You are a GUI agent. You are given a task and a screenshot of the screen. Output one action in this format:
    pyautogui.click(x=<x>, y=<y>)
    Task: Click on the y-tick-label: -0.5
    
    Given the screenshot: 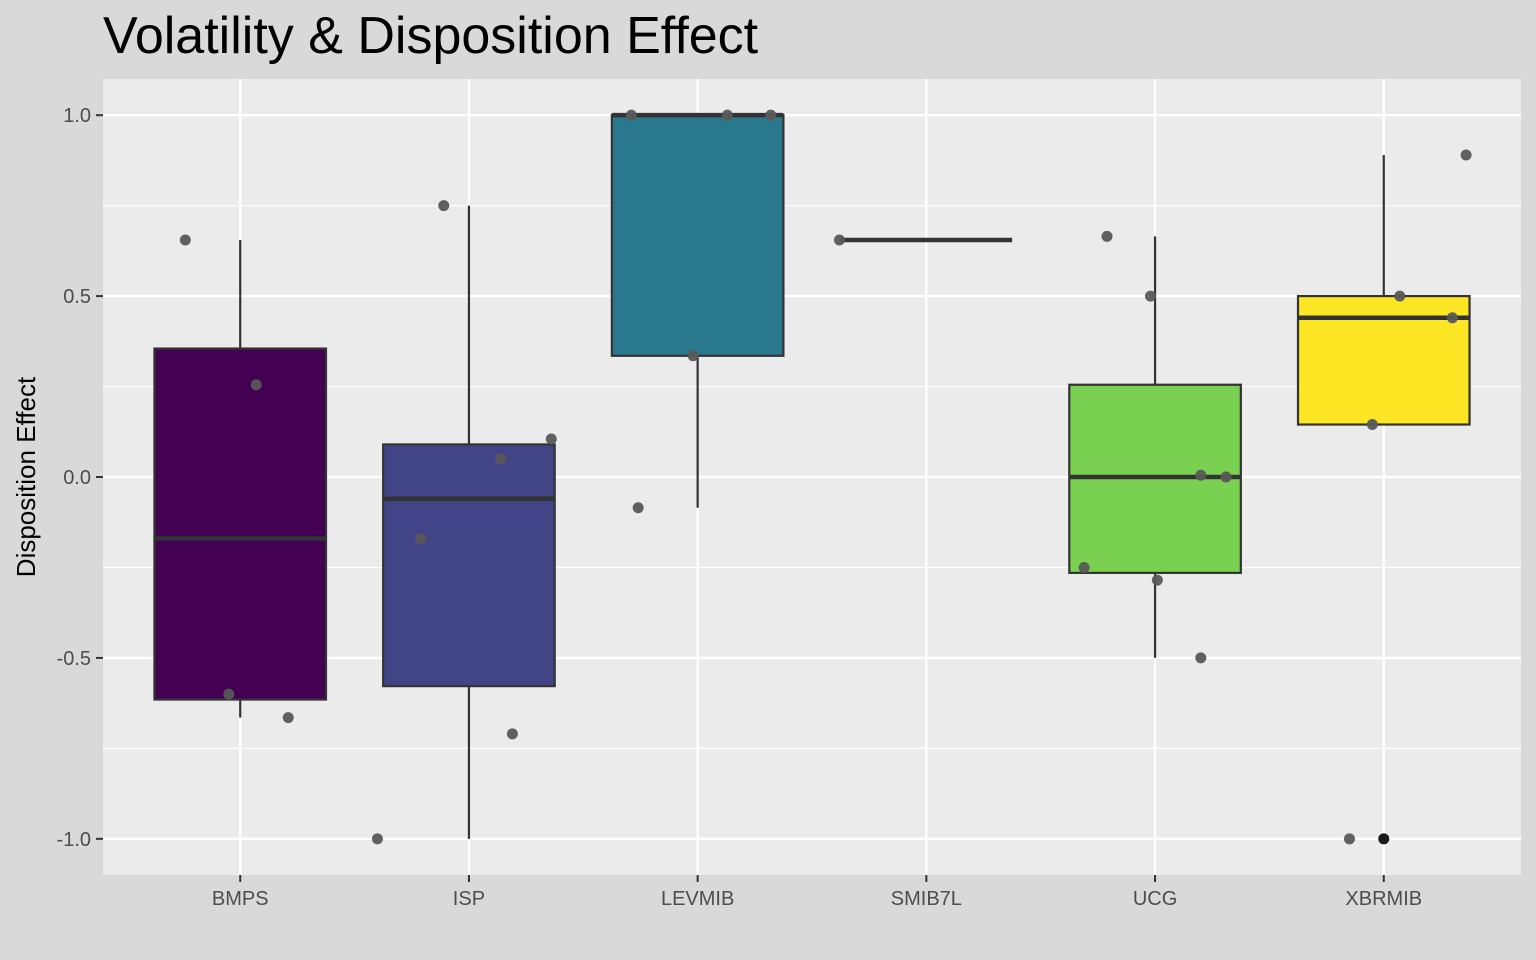 What is the action you would take?
    pyautogui.click(x=74, y=659)
    